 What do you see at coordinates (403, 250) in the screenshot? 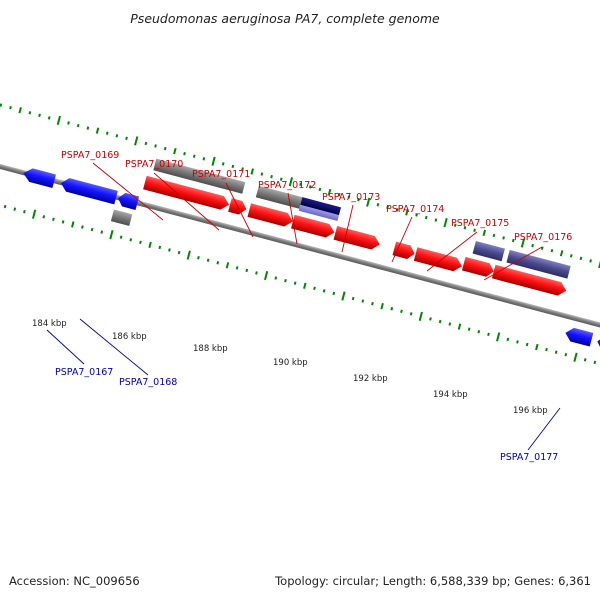
I see `gene-0174-arrow` at bounding box center [403, 250].